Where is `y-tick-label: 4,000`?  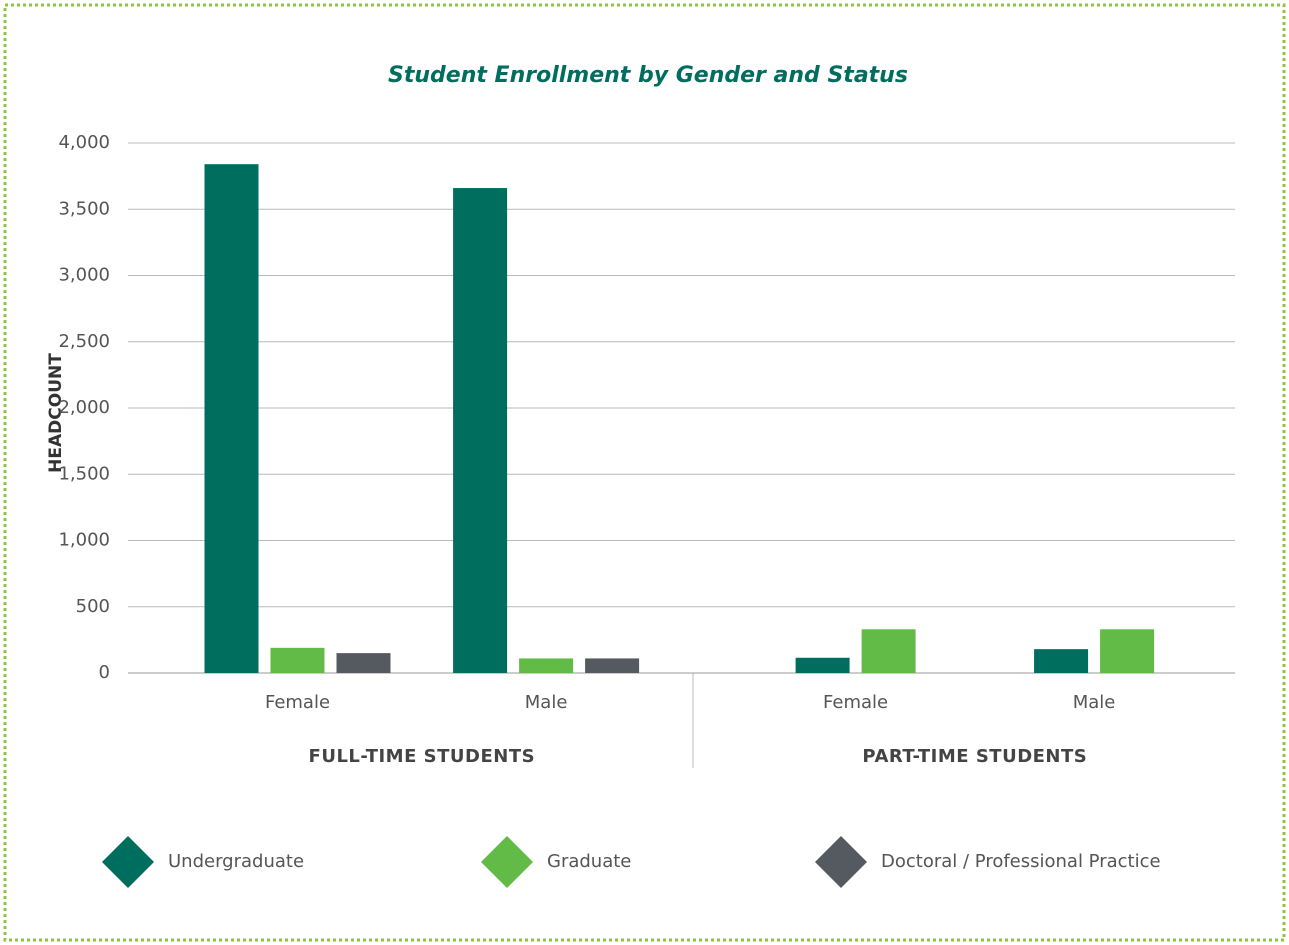
y-tick-label: 4,000 is located at coordinates (84, 142).